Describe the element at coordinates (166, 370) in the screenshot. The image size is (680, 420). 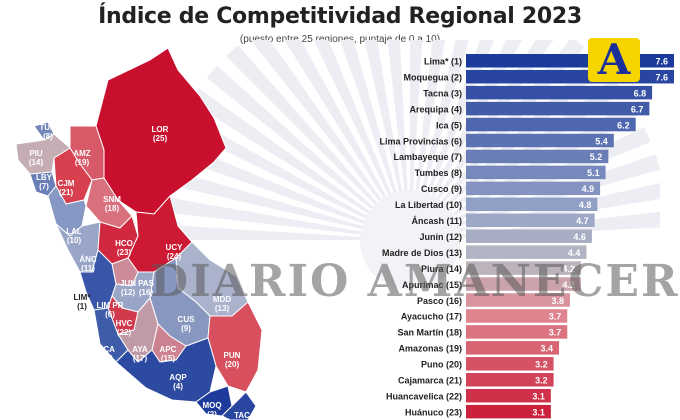
I see `region-arequipa` at that location.